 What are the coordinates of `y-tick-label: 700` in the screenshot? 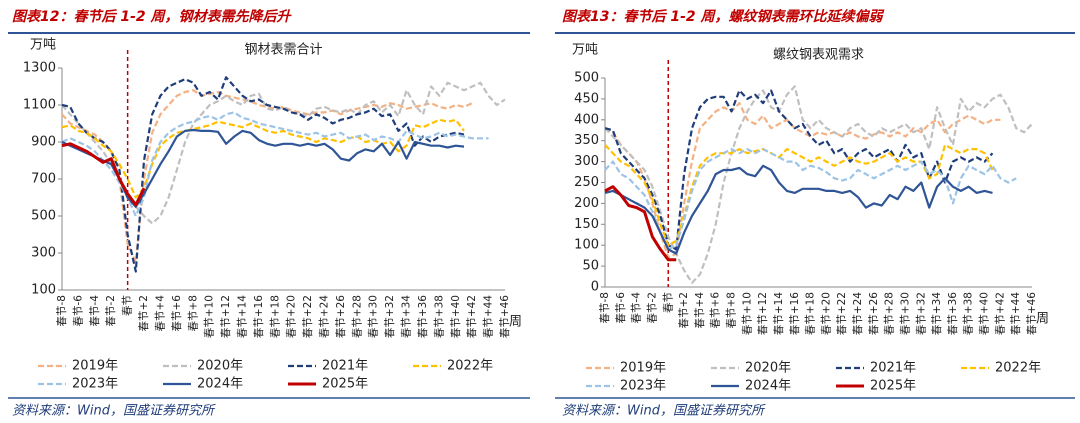 It's located at (43, 179).